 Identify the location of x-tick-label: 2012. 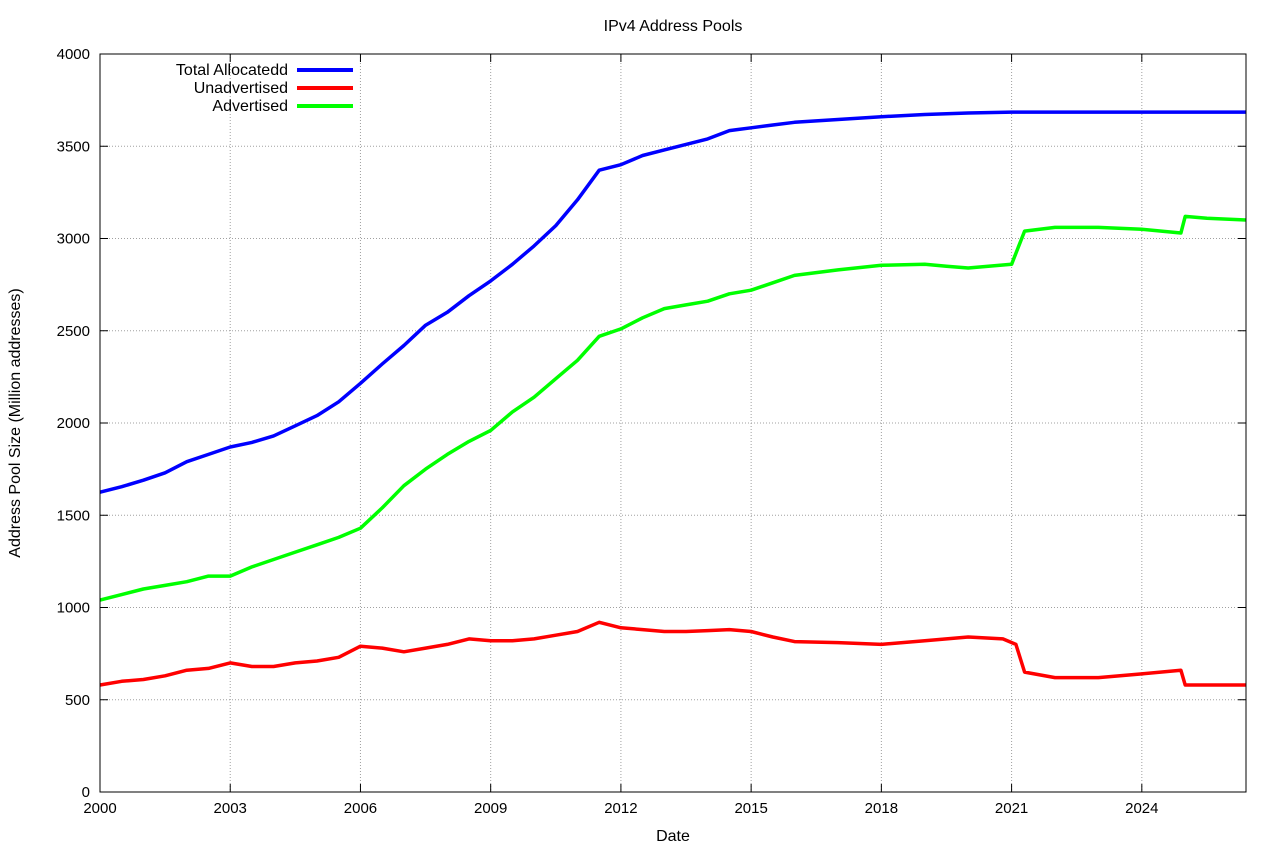
(620, 808).